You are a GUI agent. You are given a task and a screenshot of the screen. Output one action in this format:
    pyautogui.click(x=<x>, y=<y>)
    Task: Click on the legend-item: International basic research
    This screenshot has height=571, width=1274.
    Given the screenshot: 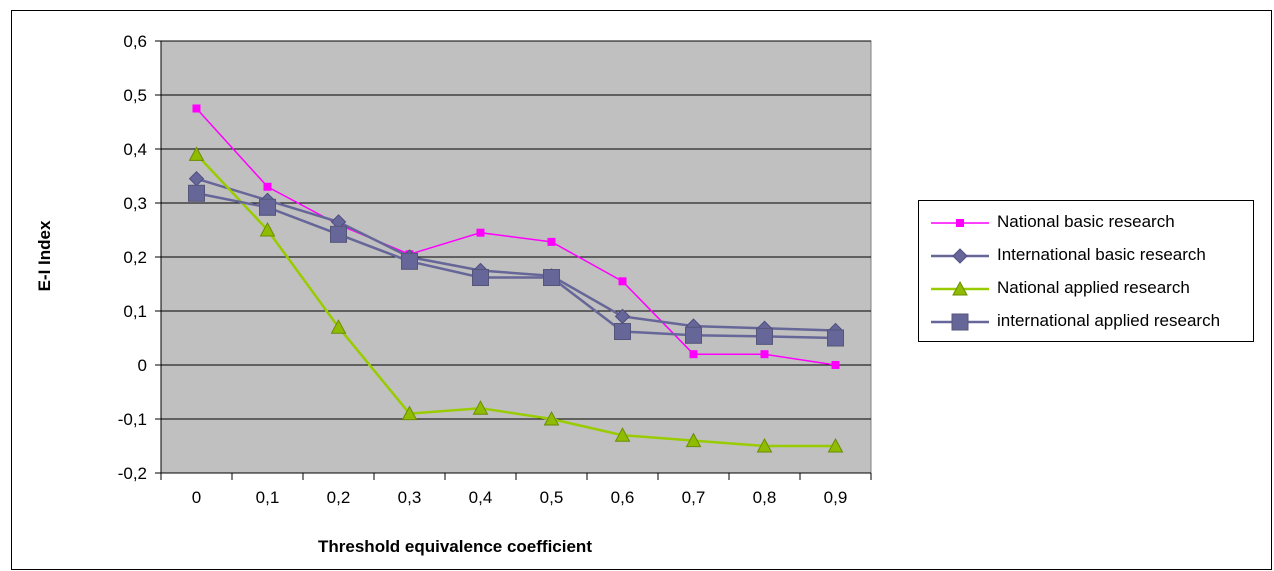 What is the action you would take?
    pyautogui.click(x=1086, y=256)
    